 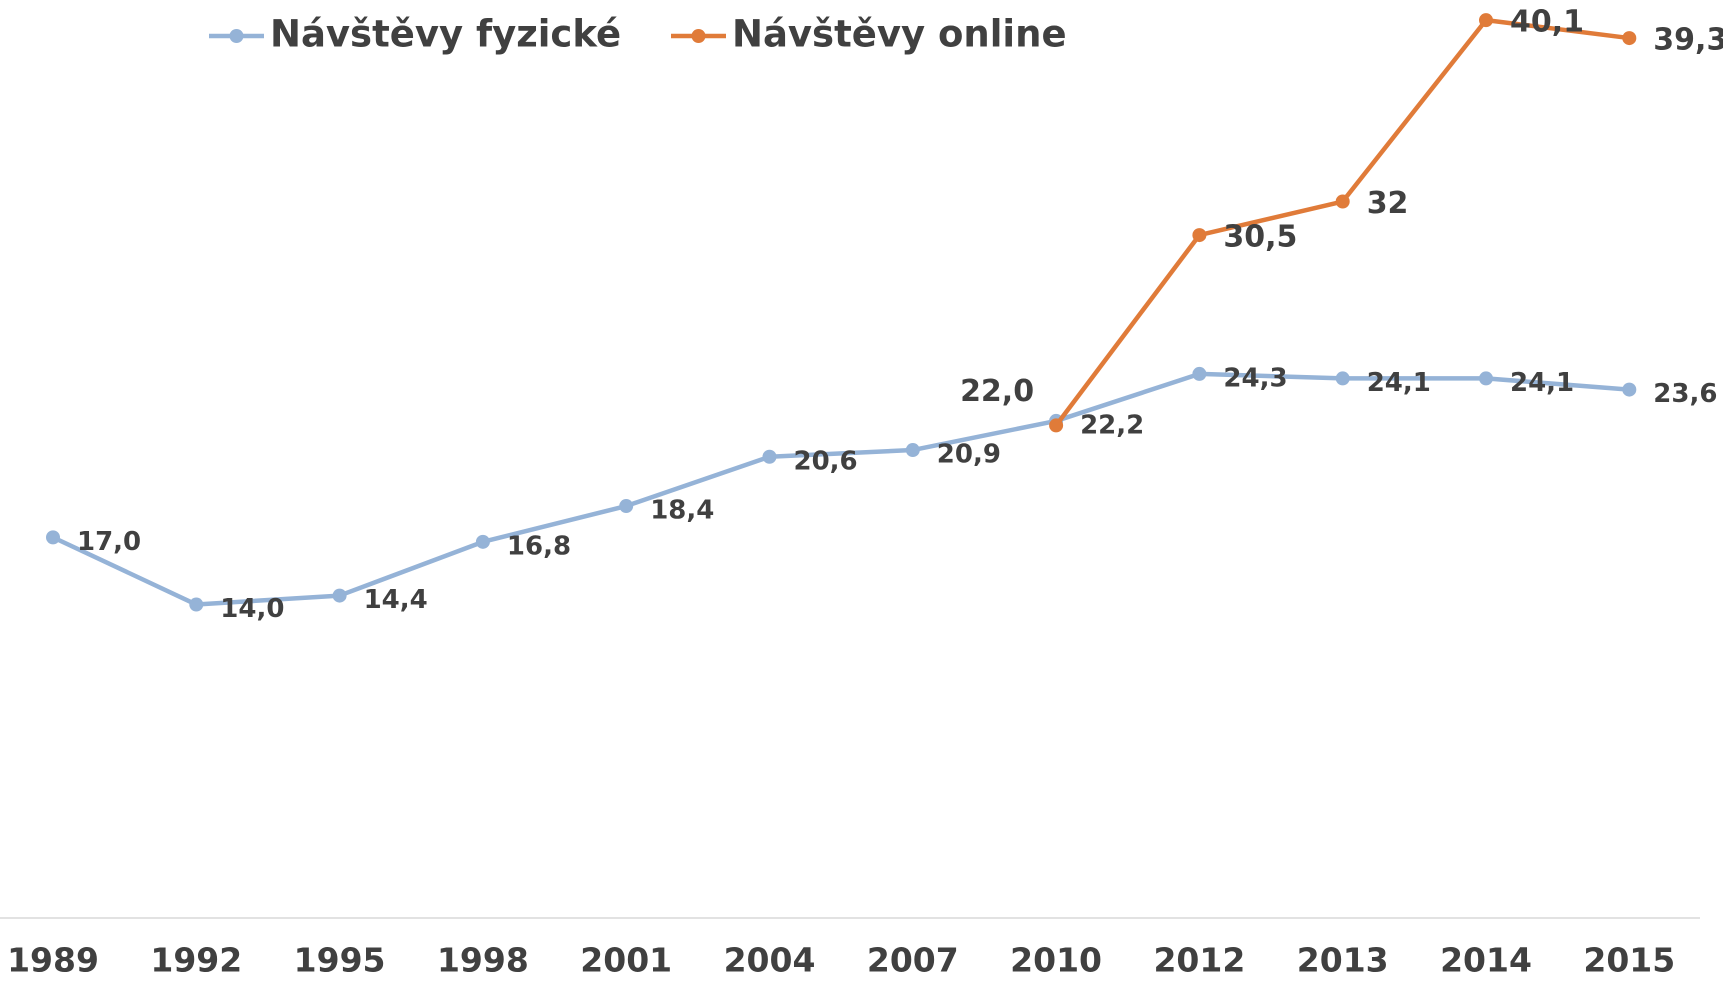 I want to click on legend-label: Návštěvy online, so click(x=899, y=34).